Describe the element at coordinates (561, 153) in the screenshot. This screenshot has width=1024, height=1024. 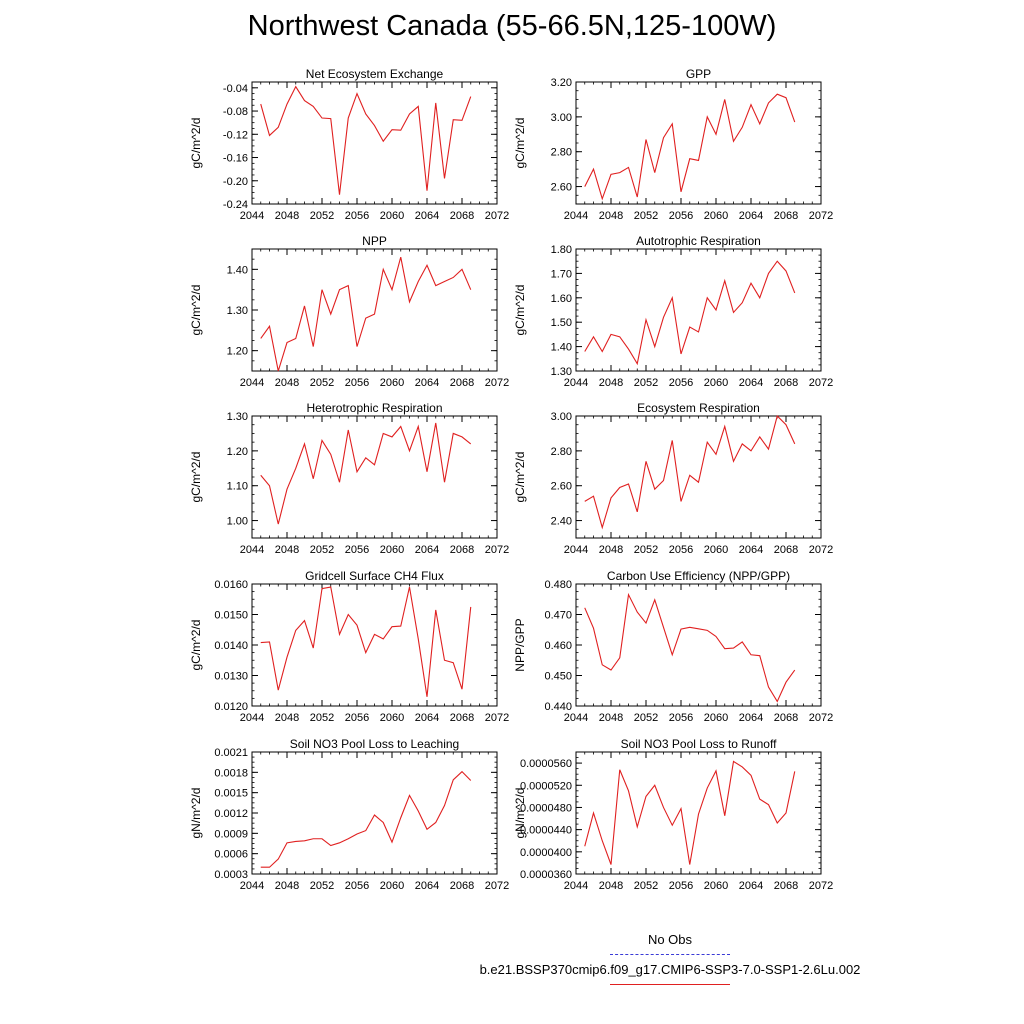
I see `y-tick-label: 2.80` at that location.